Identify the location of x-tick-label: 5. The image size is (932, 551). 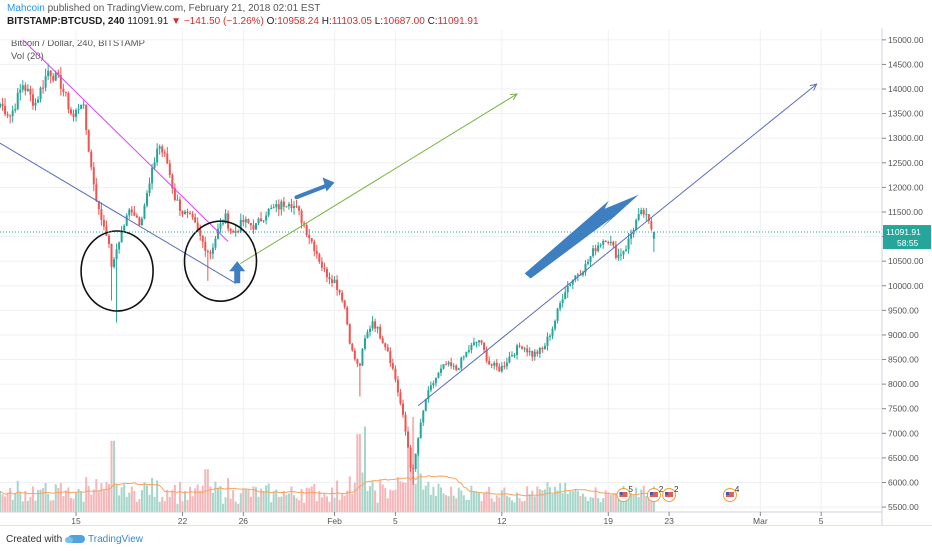
(821, 520).